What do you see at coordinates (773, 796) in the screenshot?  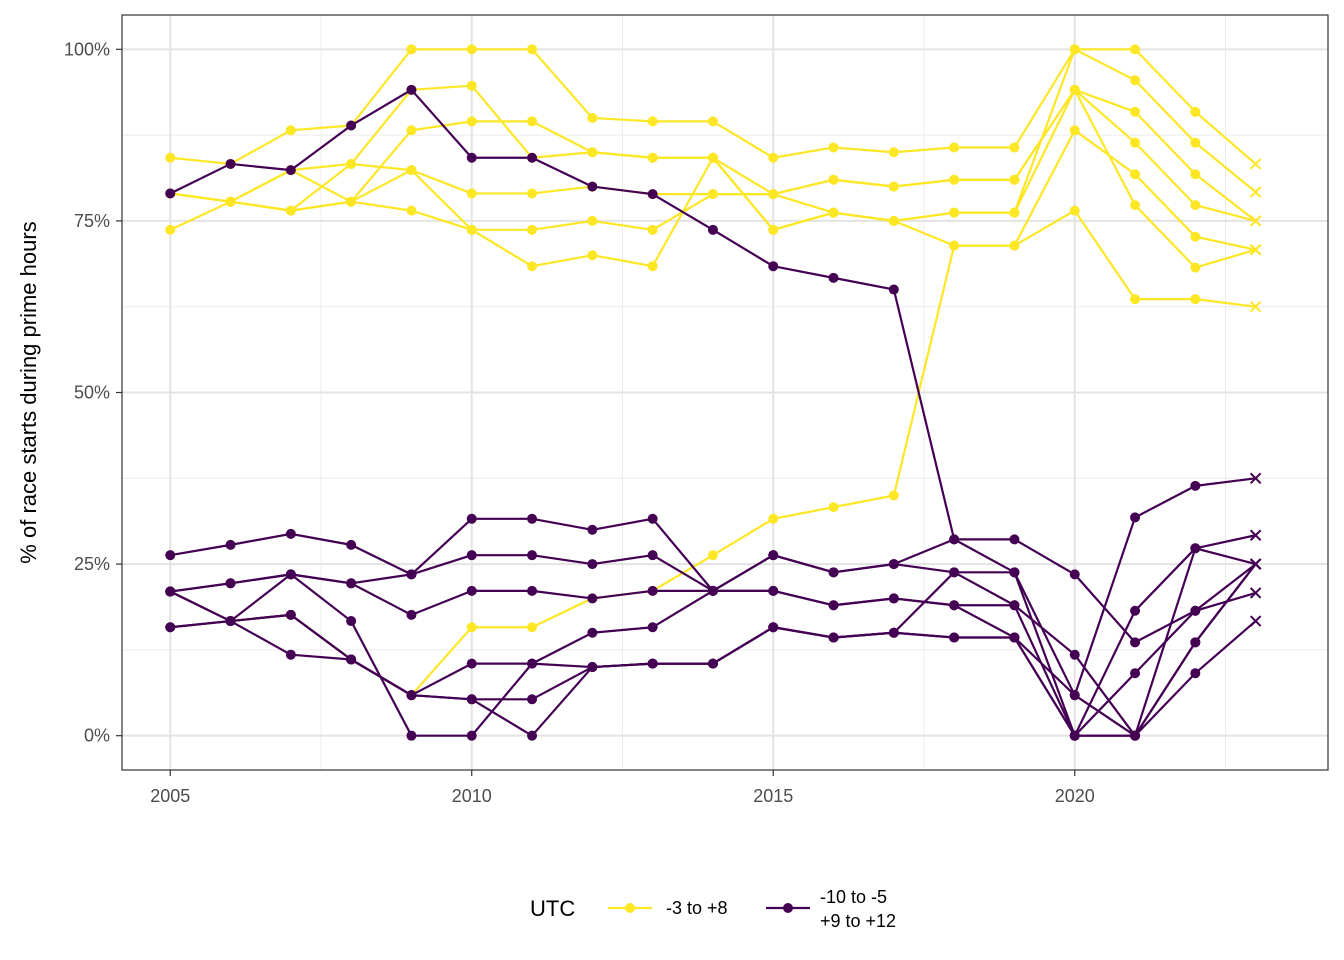 I see `x-tick-label: 2015` at bounding box center [773, 796].